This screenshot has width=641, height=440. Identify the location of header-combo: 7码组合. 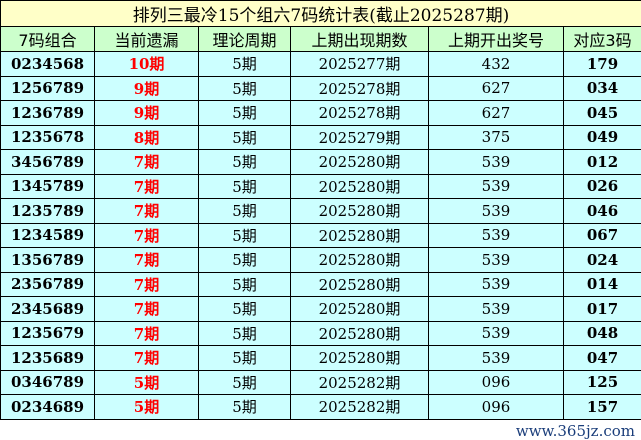
(48, 39).